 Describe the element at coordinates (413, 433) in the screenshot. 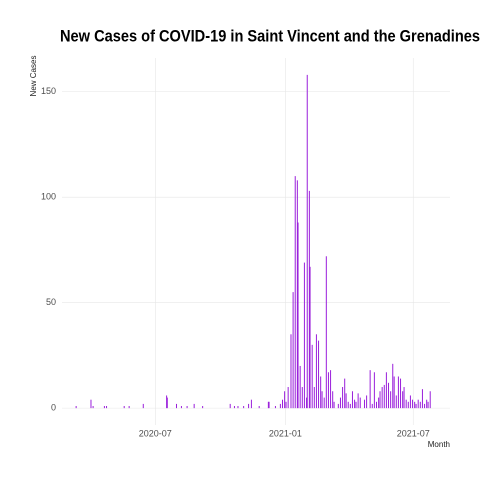

I see `x-tick-label: 2021-07` at that location.